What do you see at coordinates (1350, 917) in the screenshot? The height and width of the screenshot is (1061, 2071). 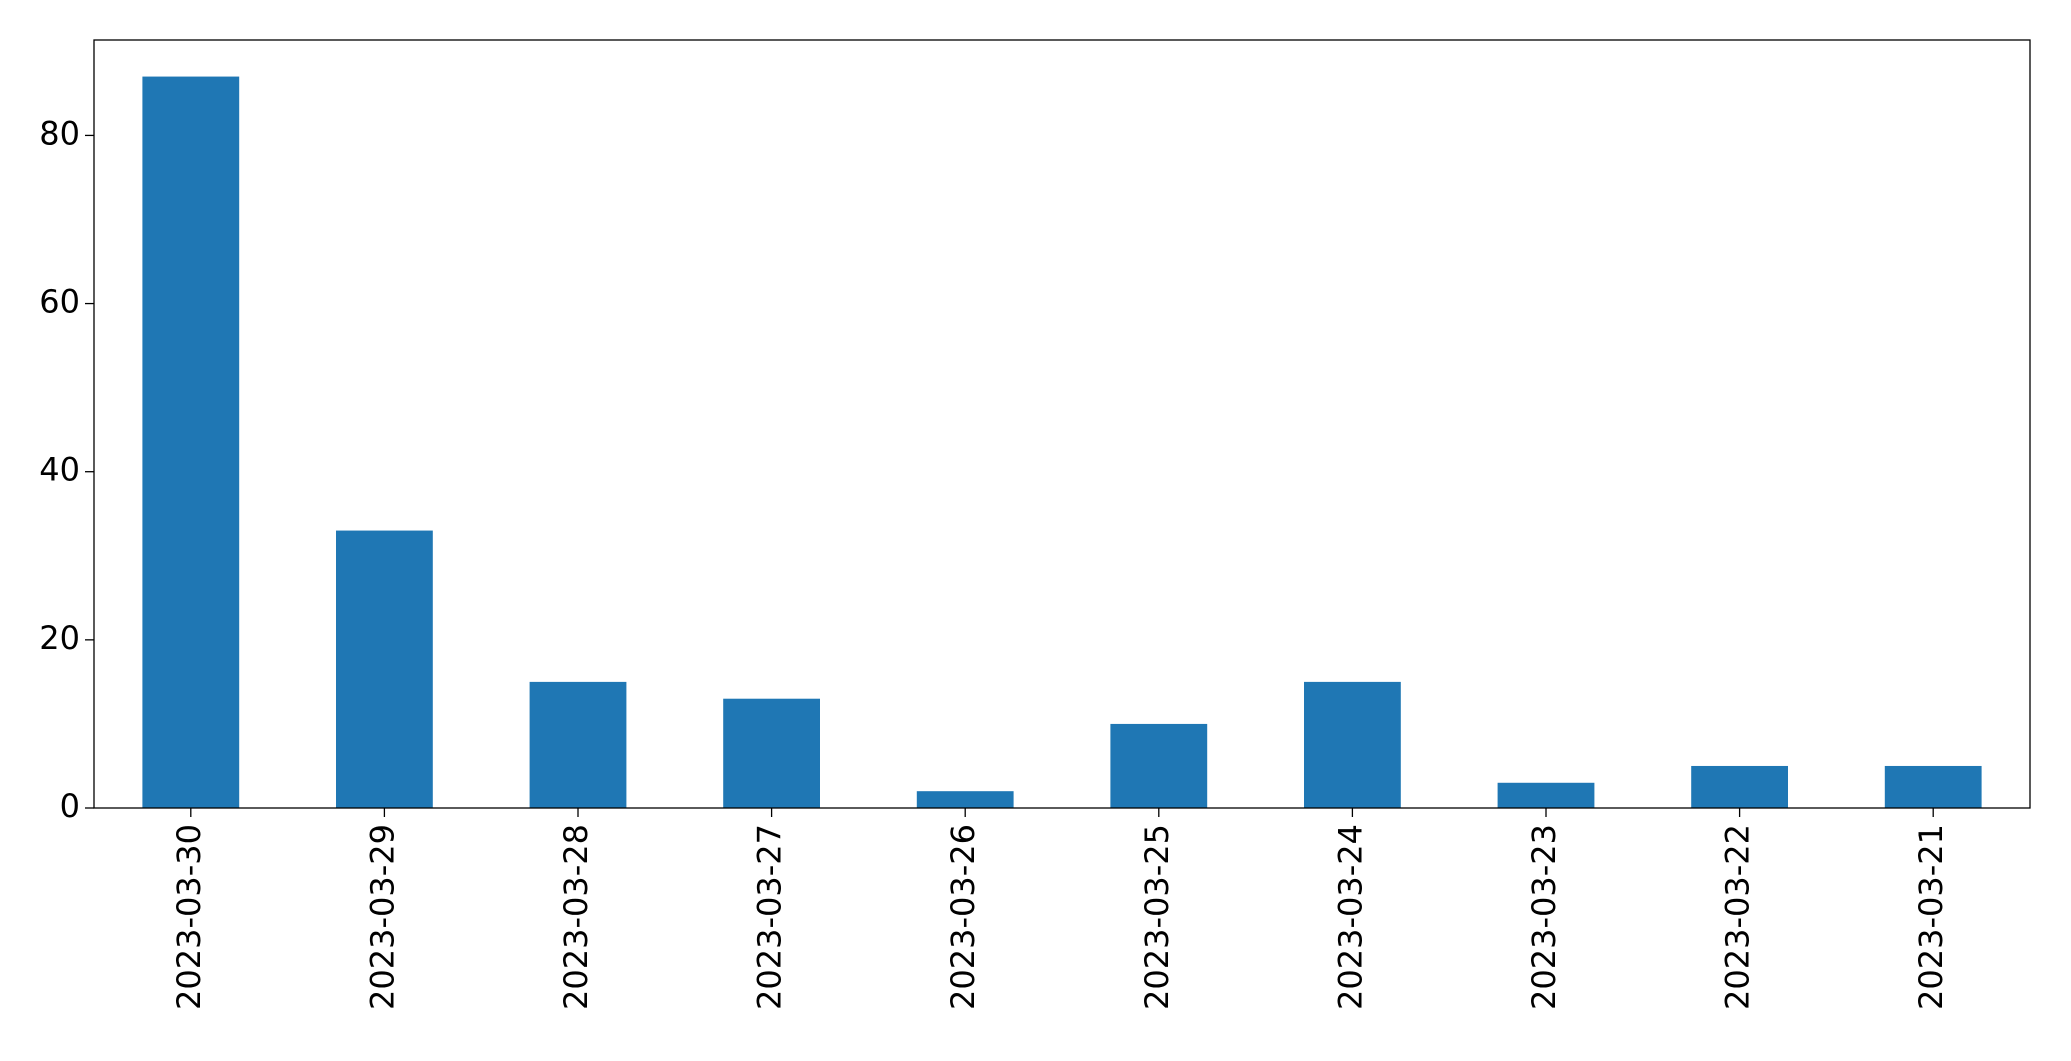 I see `x-tick-label: 2023-03-24` at bounding box center [1350, 917].